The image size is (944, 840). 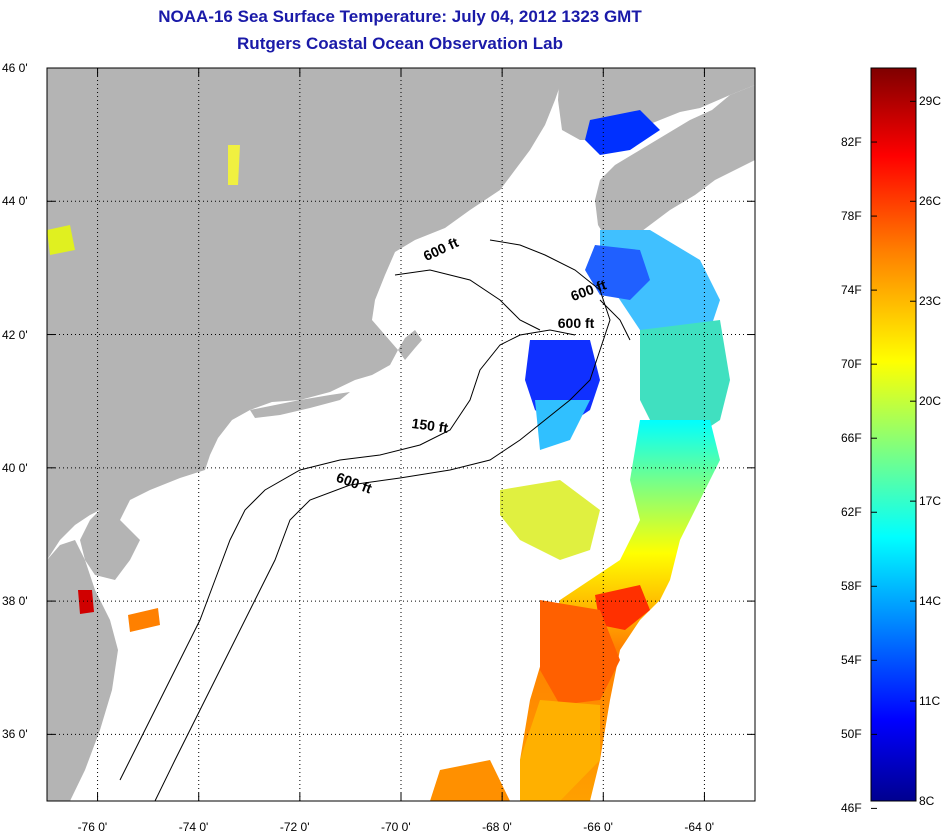 What do you see at coordinates (851, 142) in the screenshot?
I see `colorbar-label-fahrenheit: 82F` at bounding box center [851, 142].